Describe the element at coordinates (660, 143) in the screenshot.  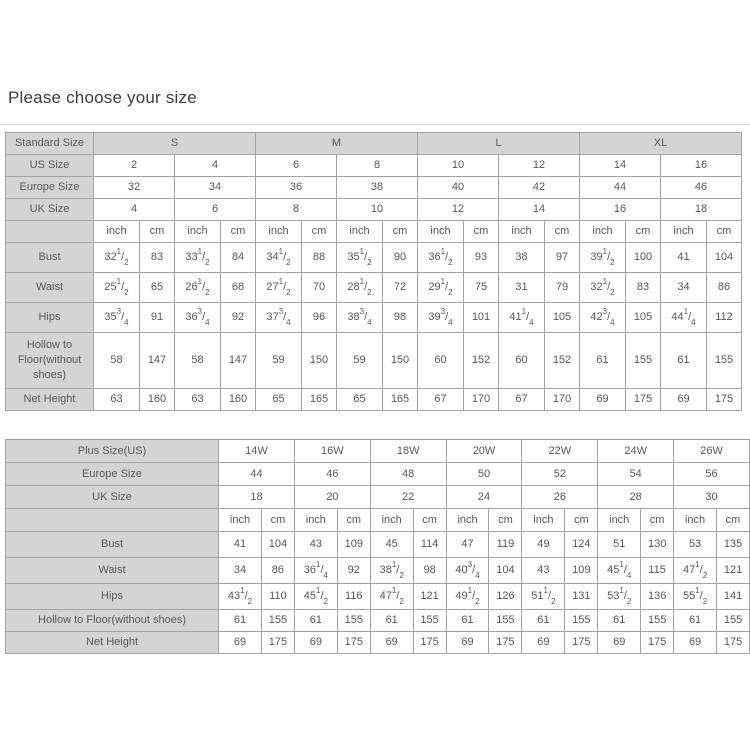
I see `group-header-cell: XL` at that location.